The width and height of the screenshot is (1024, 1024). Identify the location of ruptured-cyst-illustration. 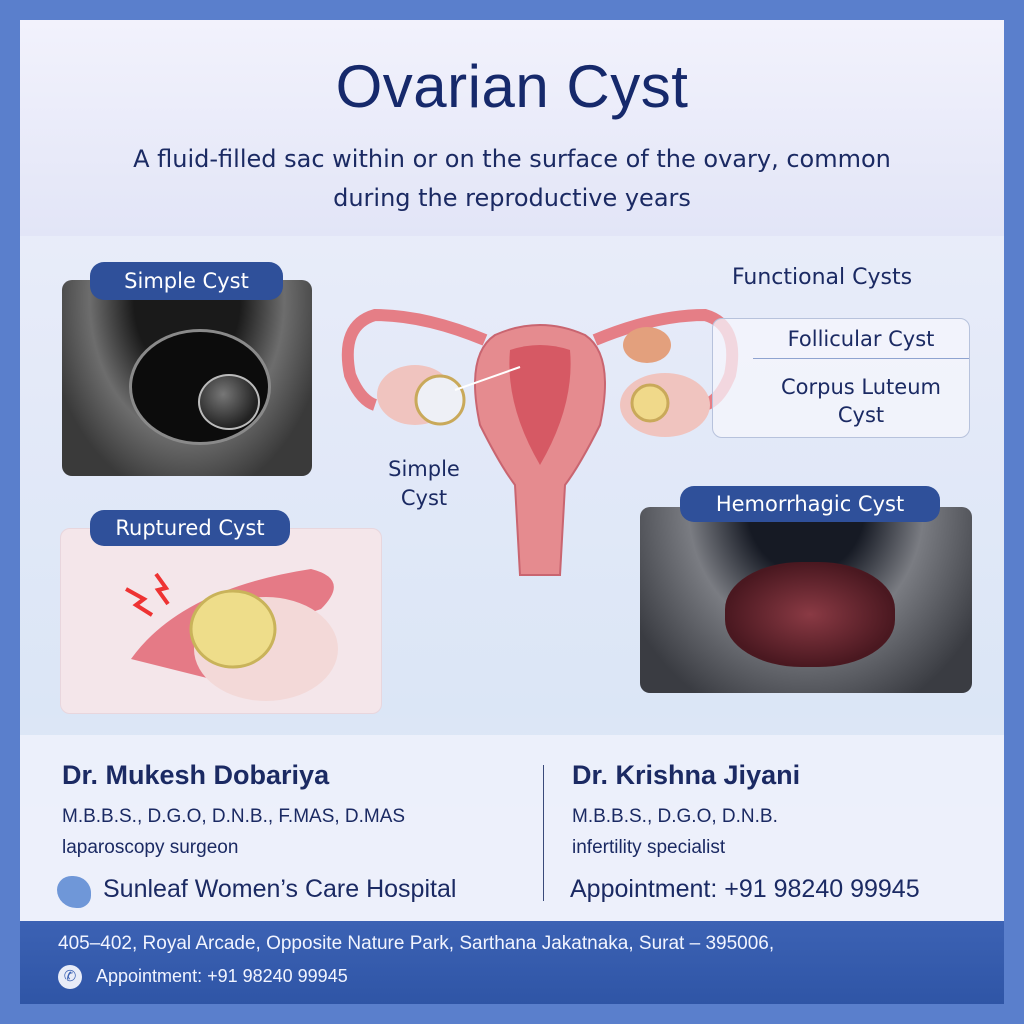
(221, 621).